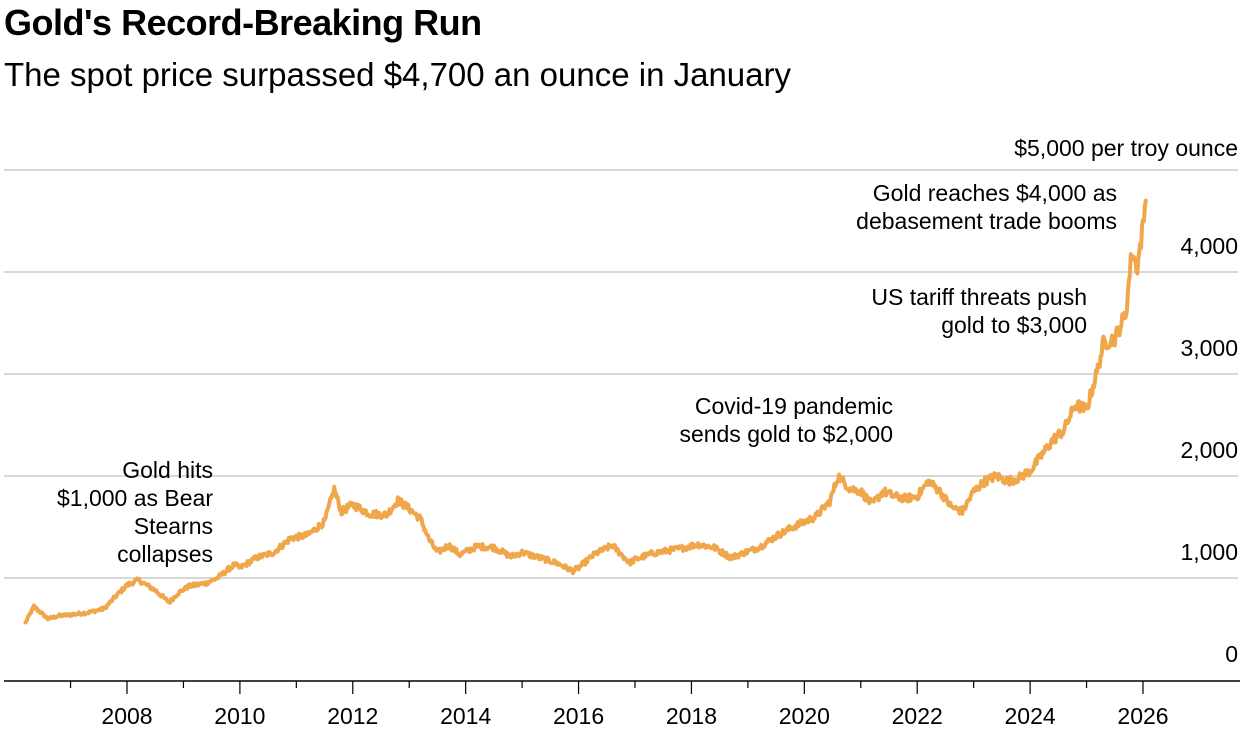  Describe the element at coordinates (995, 193) in the screenshot. I see `annotation-debasement-line-1: Gold reaches $4,000 as` at that location.